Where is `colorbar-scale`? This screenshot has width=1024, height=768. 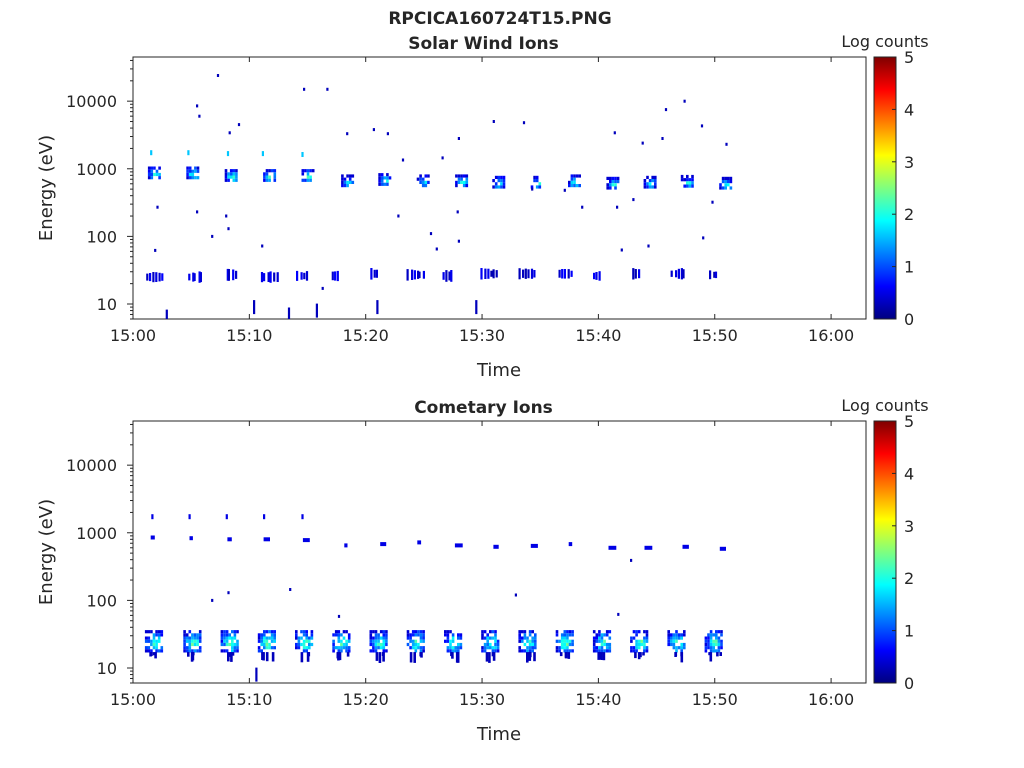 colorbar-scale is located at coordinates (885, 552).